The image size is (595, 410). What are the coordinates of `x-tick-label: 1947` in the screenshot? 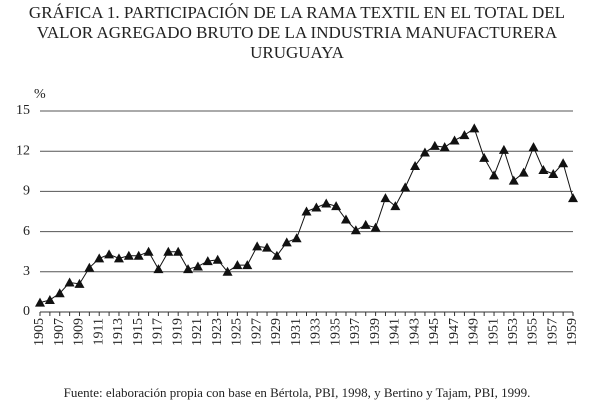 It's located at (454, 332).